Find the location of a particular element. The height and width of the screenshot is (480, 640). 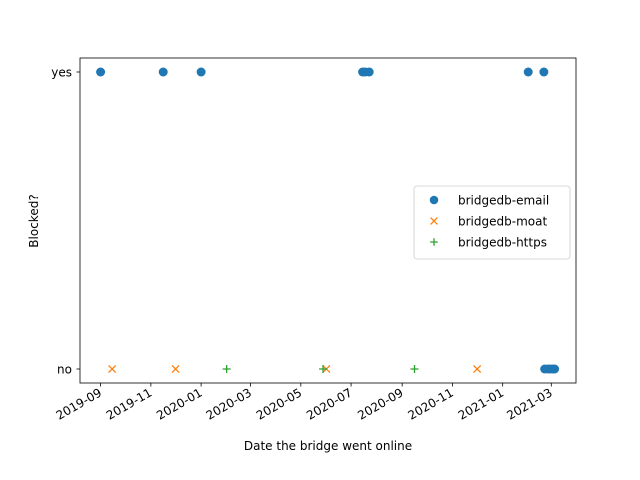

legend-entry: bridgedb-email is located at coordinates (489, 201).